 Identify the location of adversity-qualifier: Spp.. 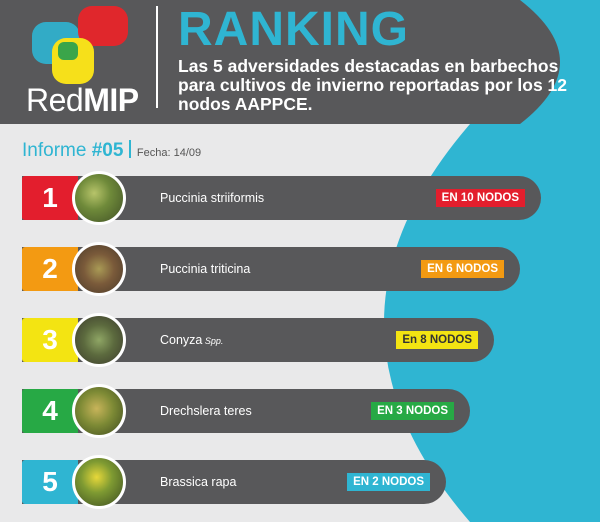
(213, 341).